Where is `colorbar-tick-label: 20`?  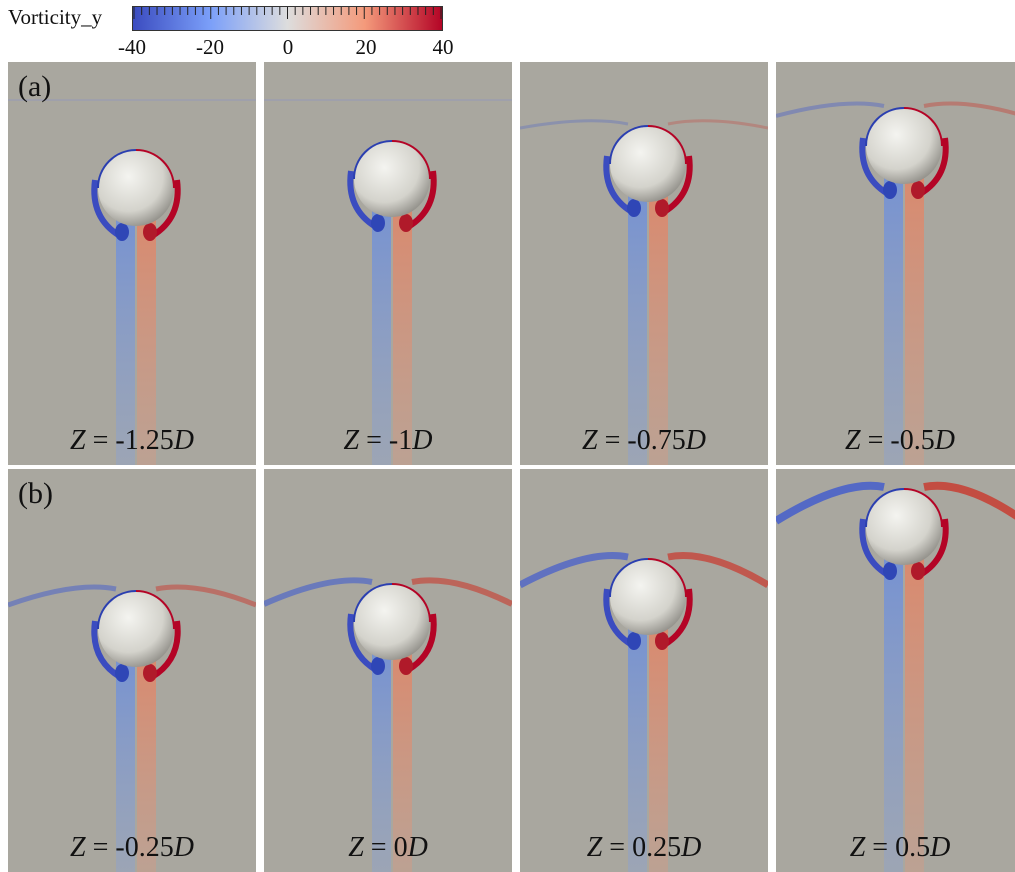 colorbar-tick-label: 20 is located at coordinates (366, 47).